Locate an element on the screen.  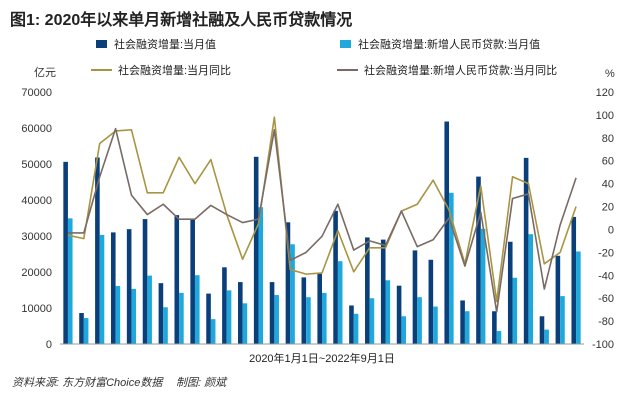
right-tick-label: 60 is located at coordinates (608, 162).